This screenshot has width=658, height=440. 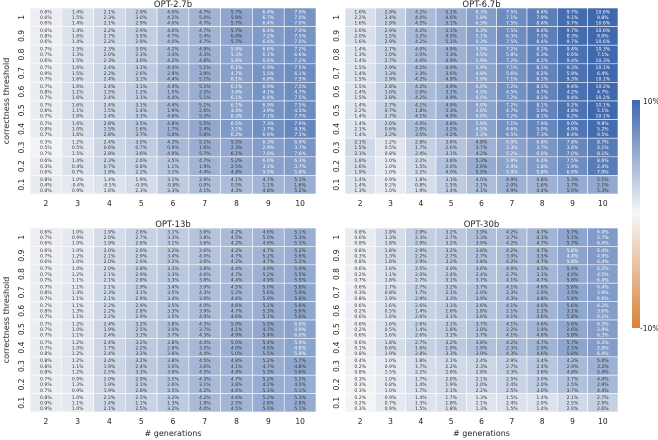 What do you see at coordinates (512, 191) in the screenshot?
I see `cell-value-label: 4.9%` at bounding box center [512, 191].